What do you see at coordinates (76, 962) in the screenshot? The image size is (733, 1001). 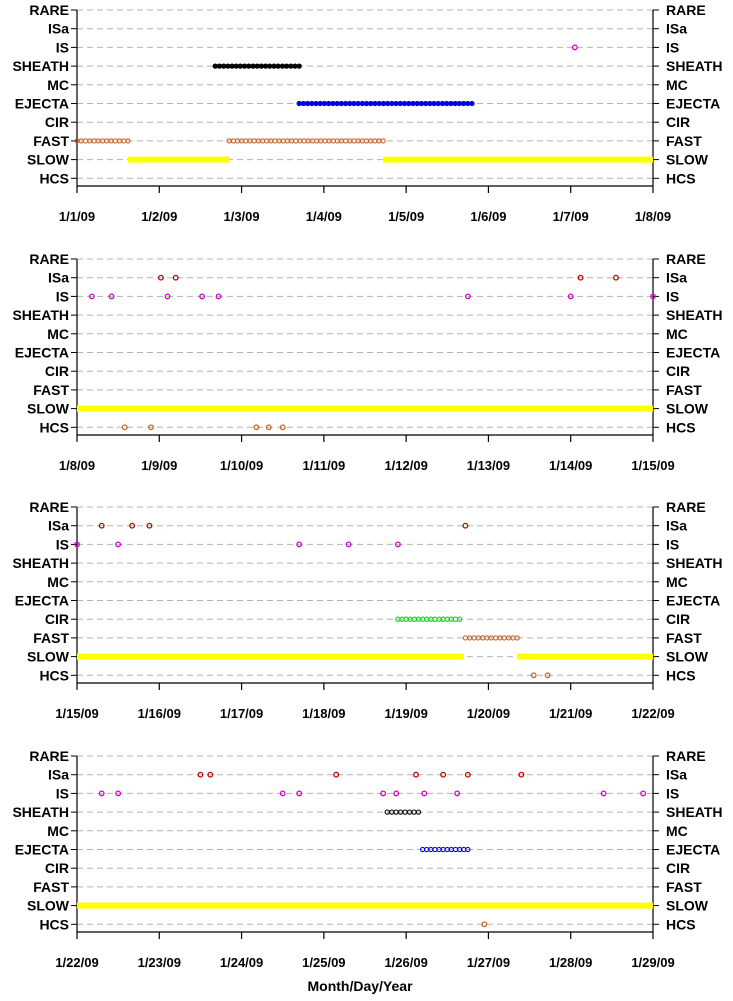 I see `x-tick-label: 1/22/09` at bounding box center [76, 962].